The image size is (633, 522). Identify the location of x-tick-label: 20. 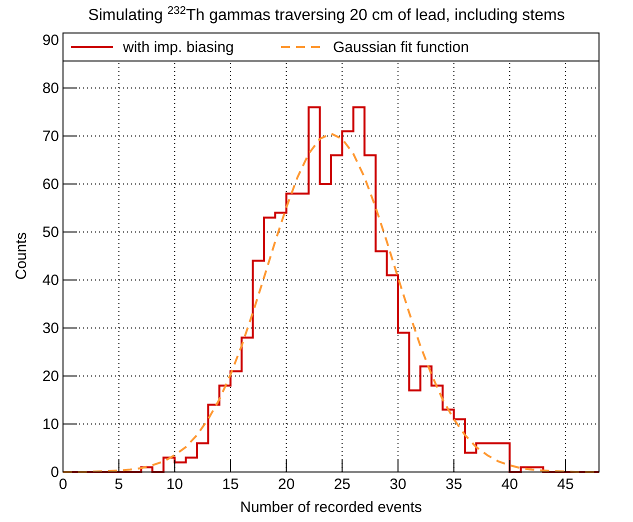
(286, 484).